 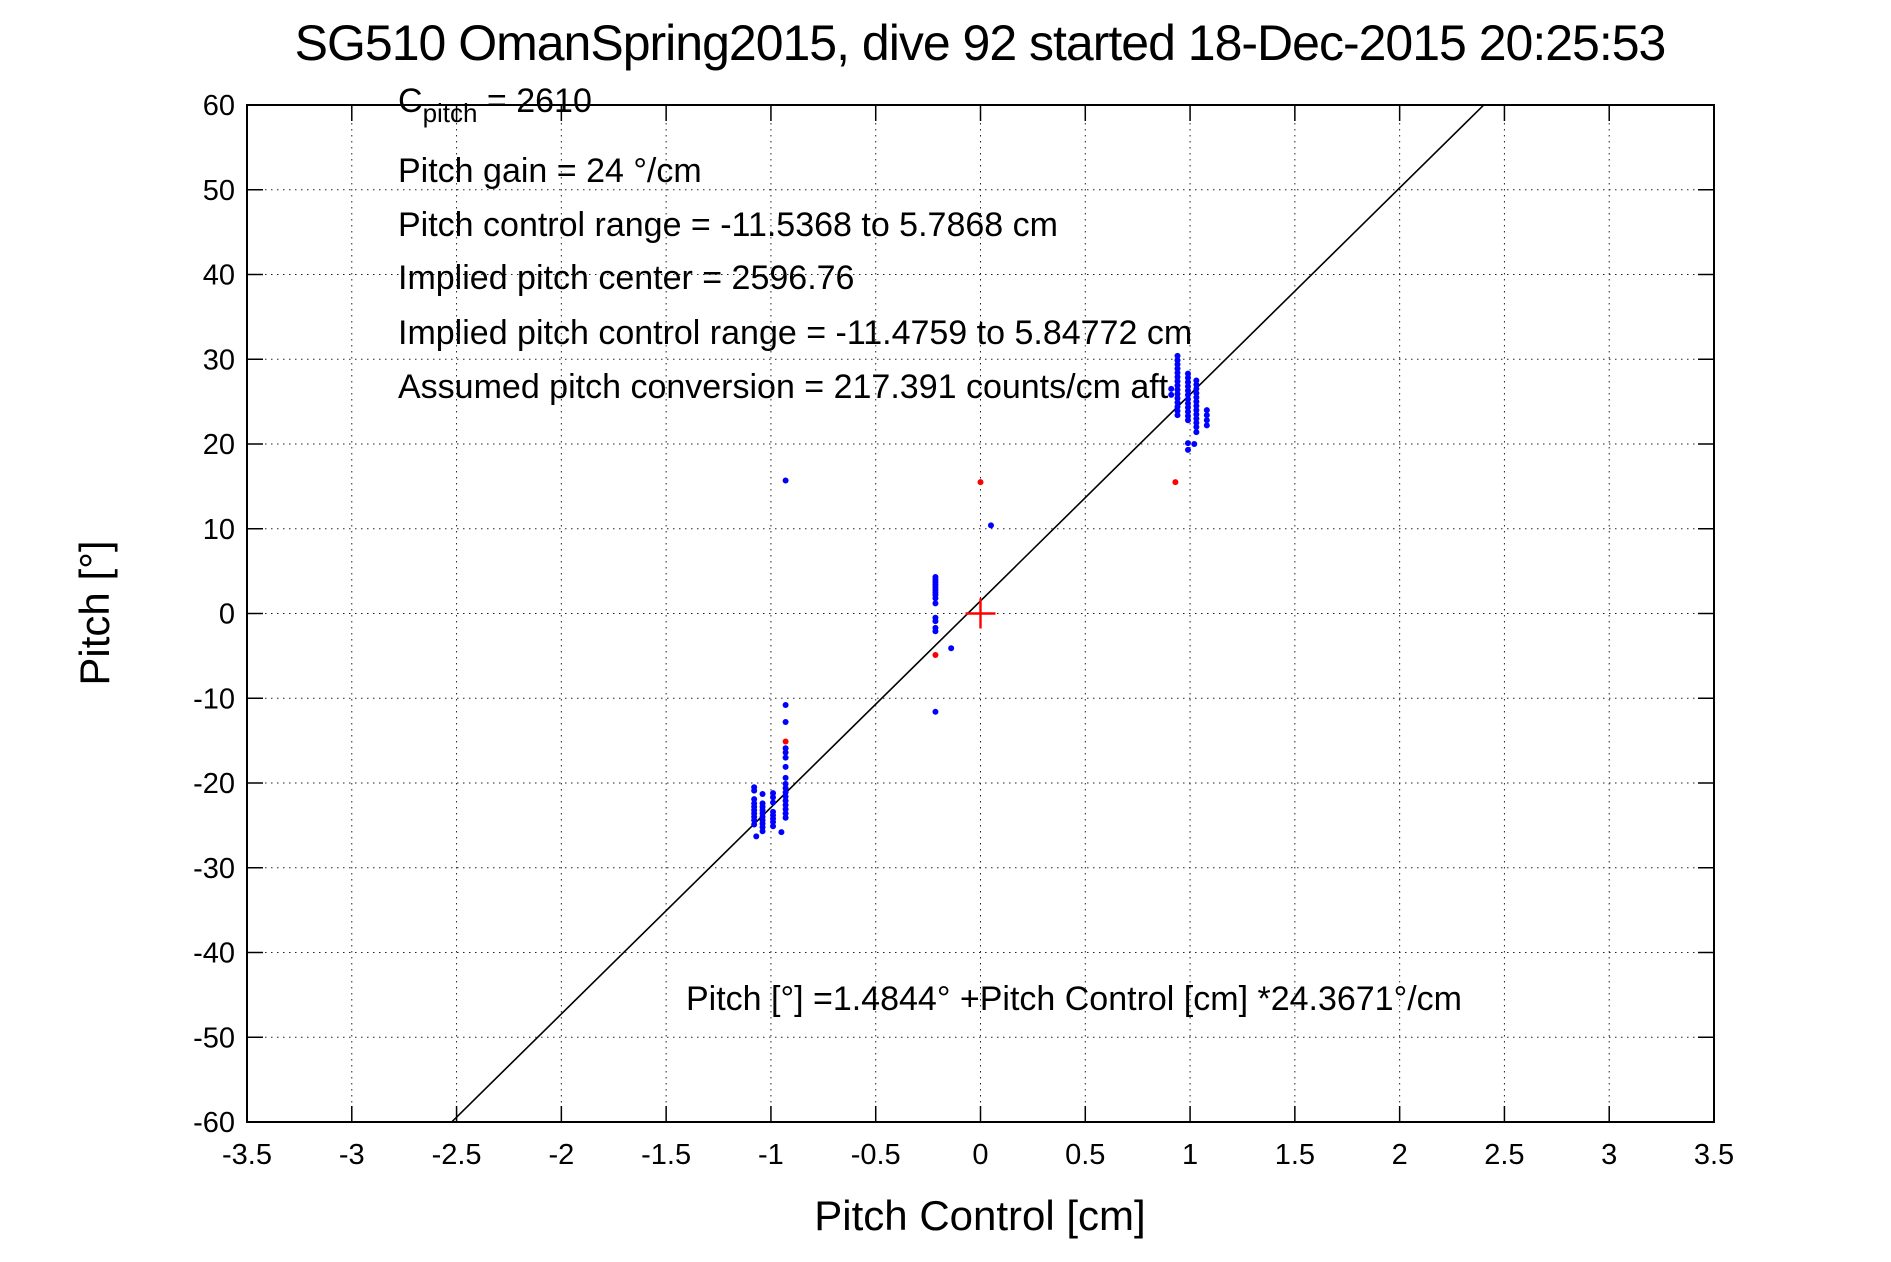 What do you see at coordinates (219, 360) in the screenshot?
I see `y-tick-label: 30` at bounding box center [219, 360].